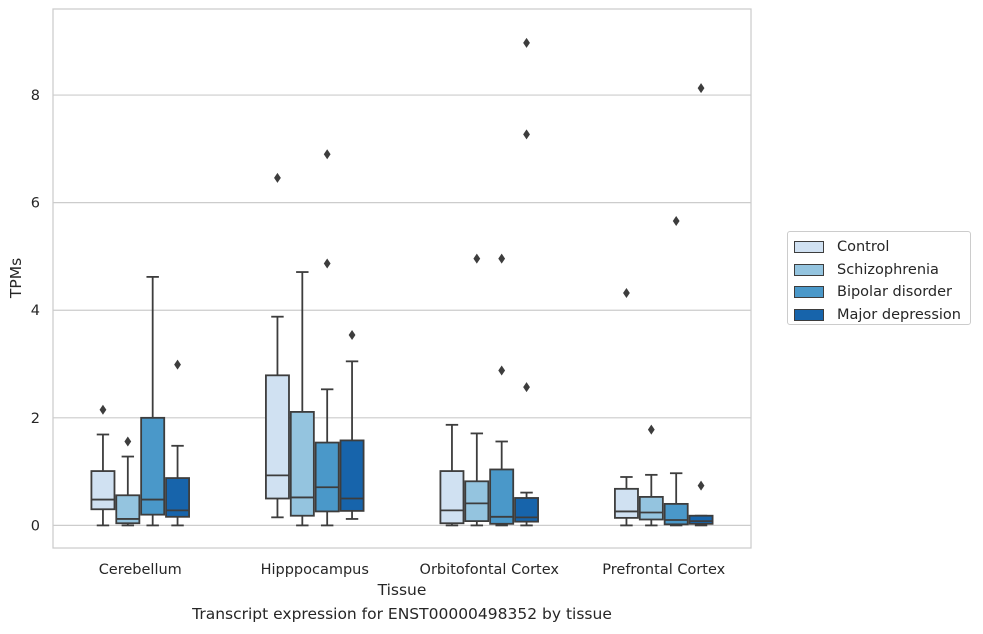 The image size is (983, 634). What do you see at coordinates (899, 314) in the screenshot?
I see `legend-label: Major depression` at bounding box center [899, 314].